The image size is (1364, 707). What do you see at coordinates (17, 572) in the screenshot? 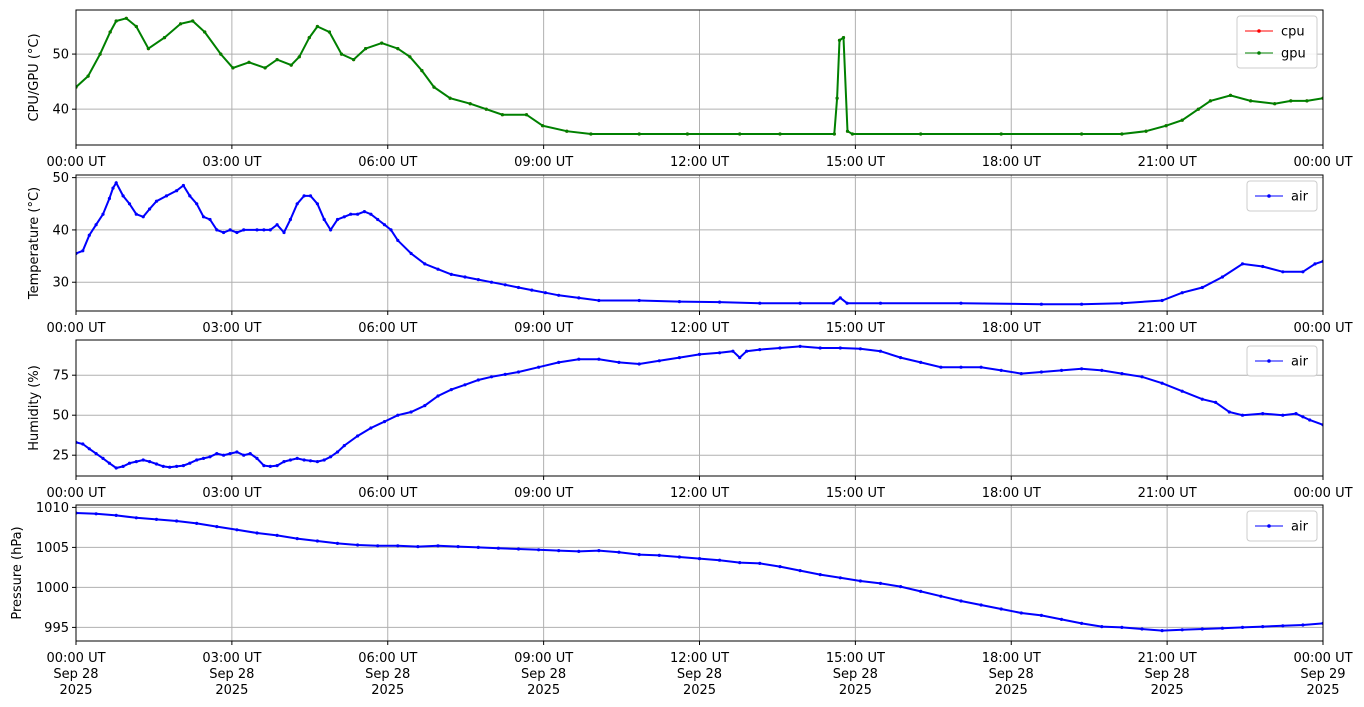
I see `y-axis-label: Pressure (hPa)` at bounding box center [17, 572].